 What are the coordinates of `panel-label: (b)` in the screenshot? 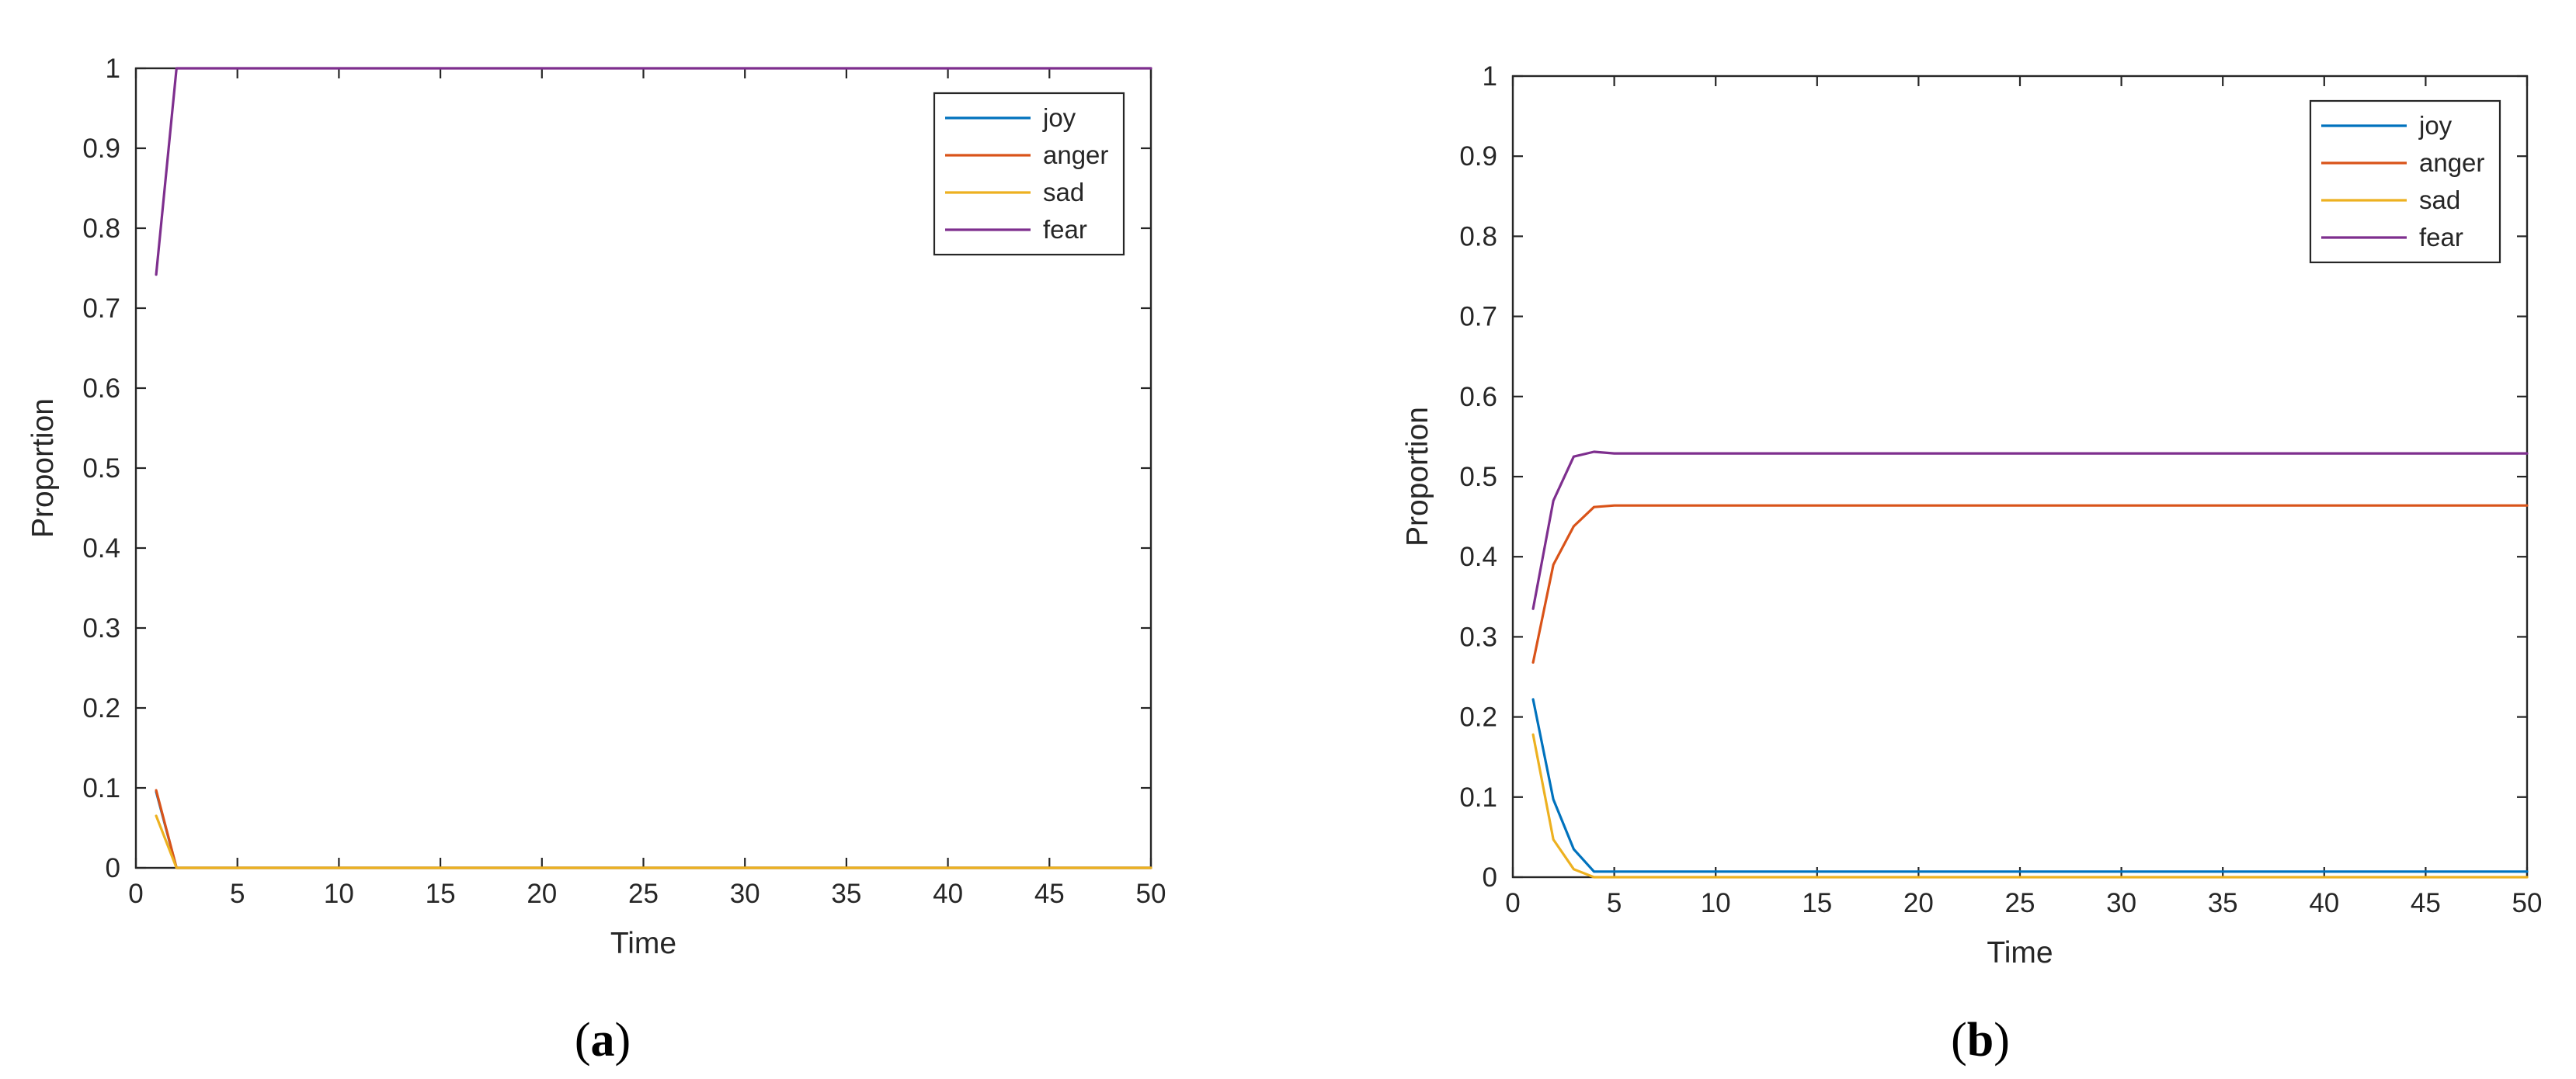 It's located at (1980, 1040).